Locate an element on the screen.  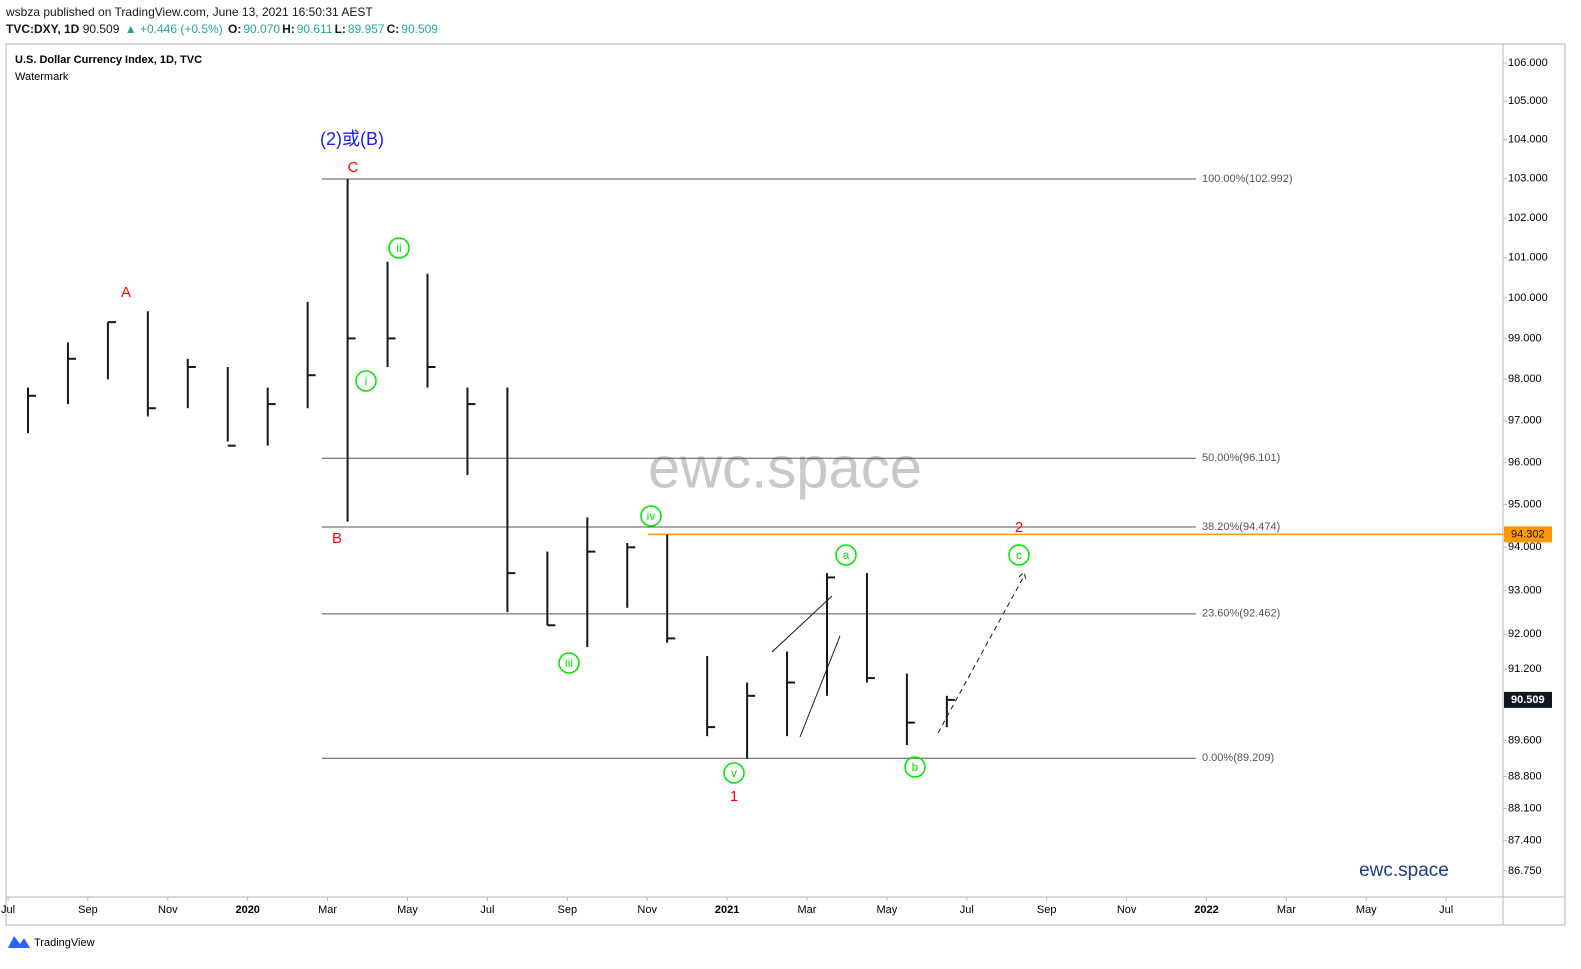
fib-label: 0.00%(89.209) is located at coordinates (1238, 758).